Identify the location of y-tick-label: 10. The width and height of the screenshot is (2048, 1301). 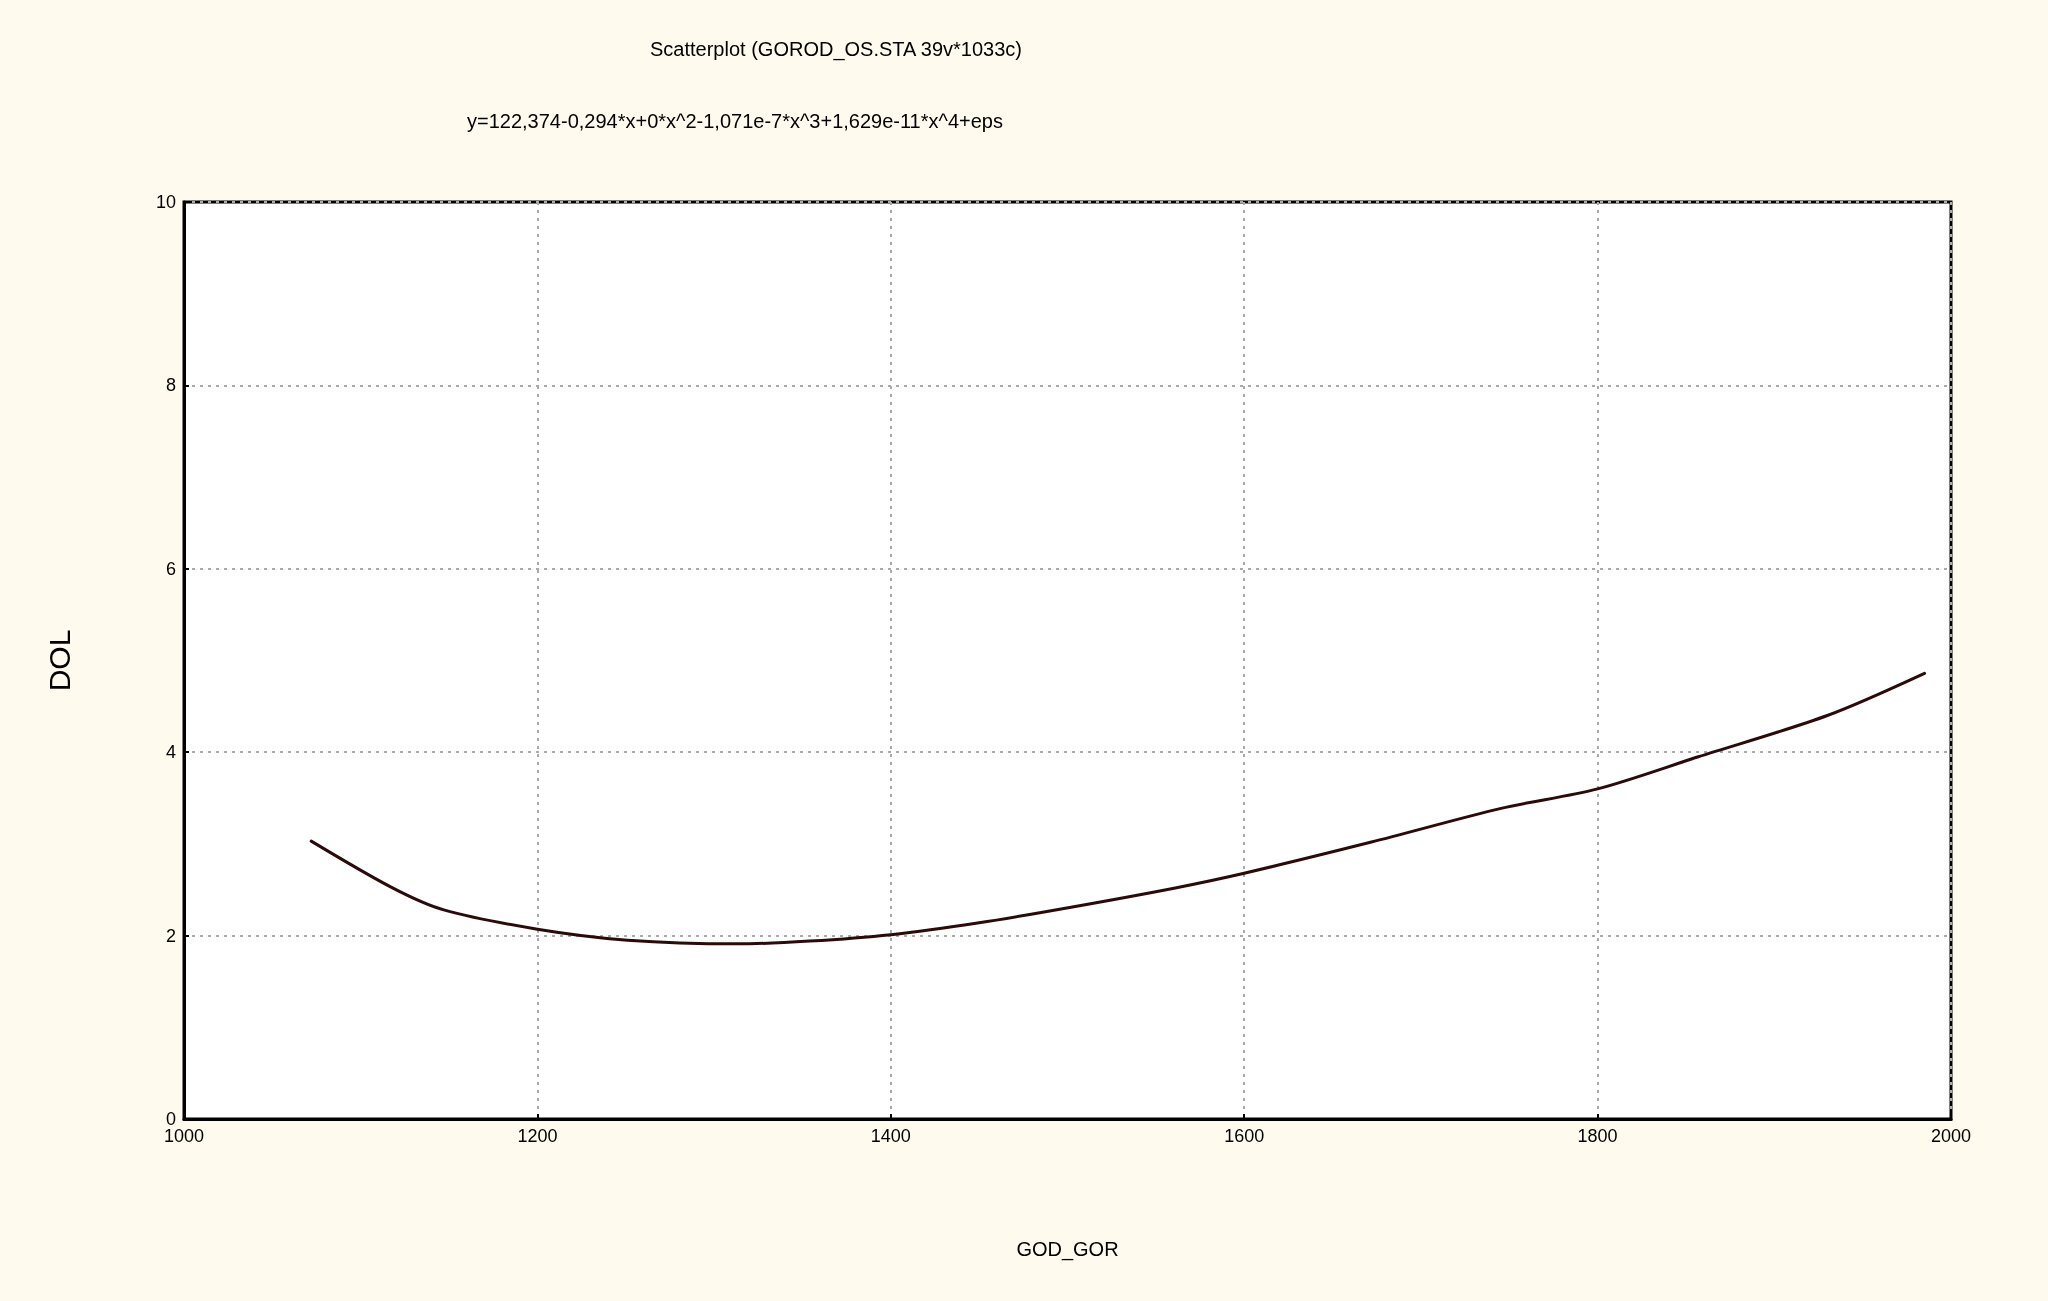
(165, 202).